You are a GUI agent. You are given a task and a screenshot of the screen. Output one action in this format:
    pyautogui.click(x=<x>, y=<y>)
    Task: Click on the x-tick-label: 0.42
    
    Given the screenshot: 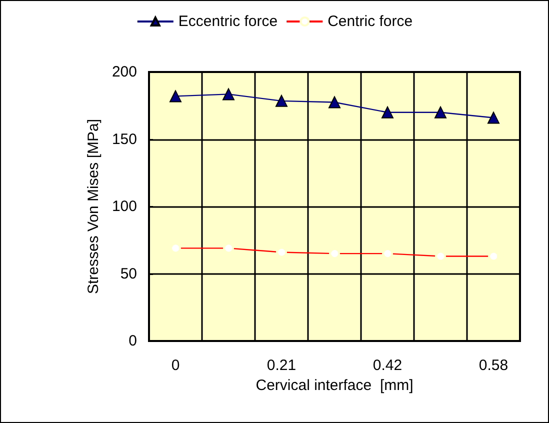 What is the action you would take?
    pyautogui.click(x=387, y=365)
    